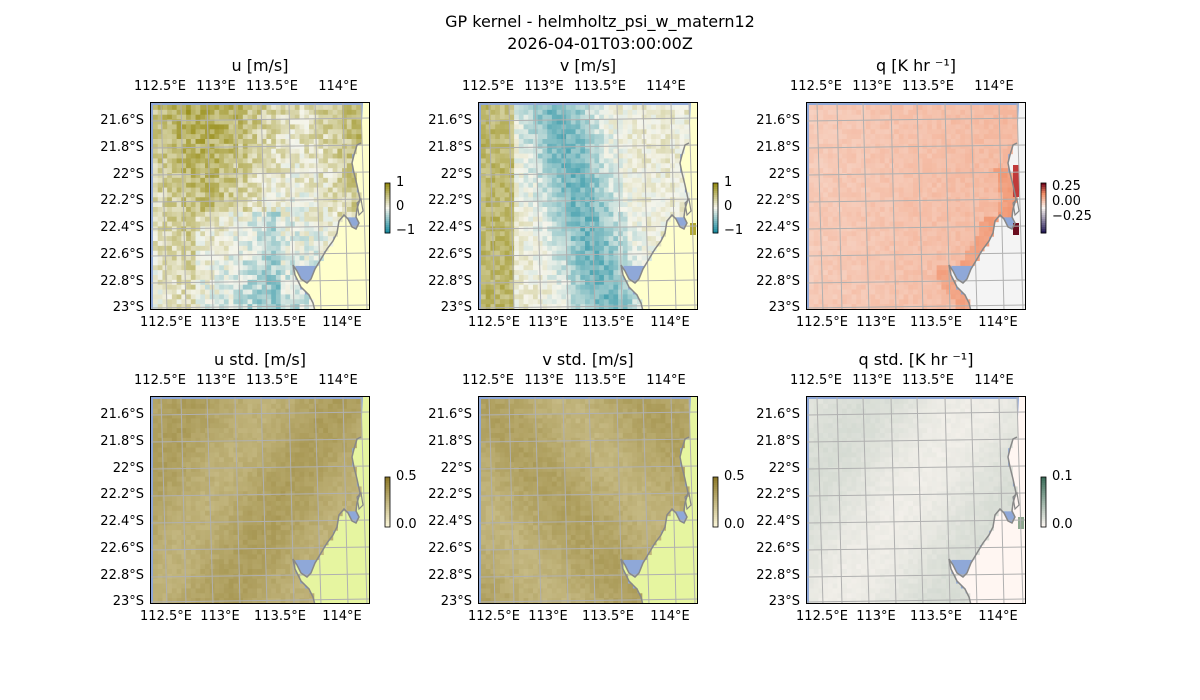 The width and height of the screenshot is (1200, 700). Describe the element at coordinates (646, 206) in the screenshot. I see `gridline-lon` at that location.